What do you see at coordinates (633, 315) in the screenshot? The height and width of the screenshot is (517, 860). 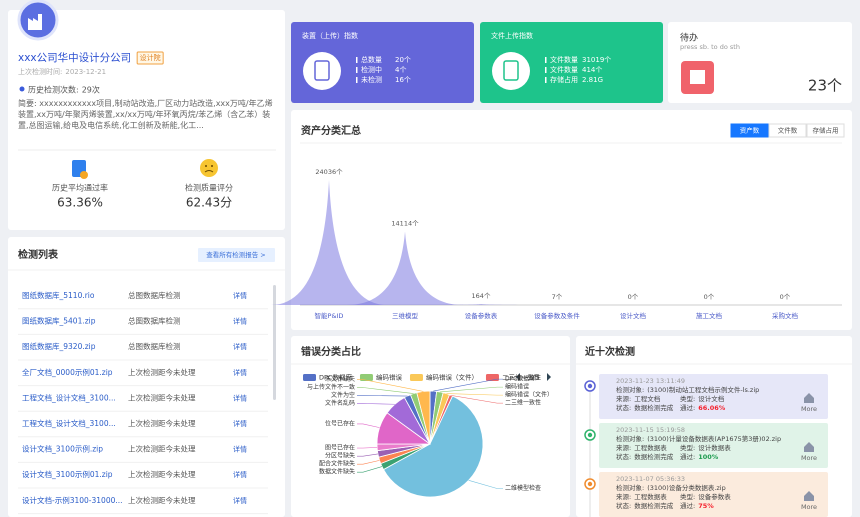 I see `x-tick-label: 设计文档` at bounding box center [633, 315].